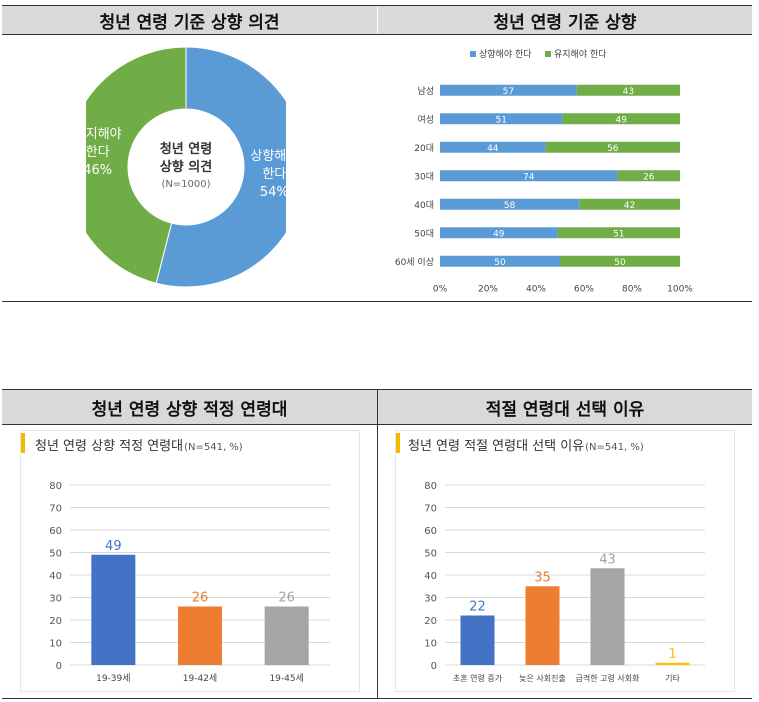 This screenshot has height=702, width=759. Describe the element at coordinates (414, 262) in the screenshot. I see `category-label-6: 60세 이상` at that location.